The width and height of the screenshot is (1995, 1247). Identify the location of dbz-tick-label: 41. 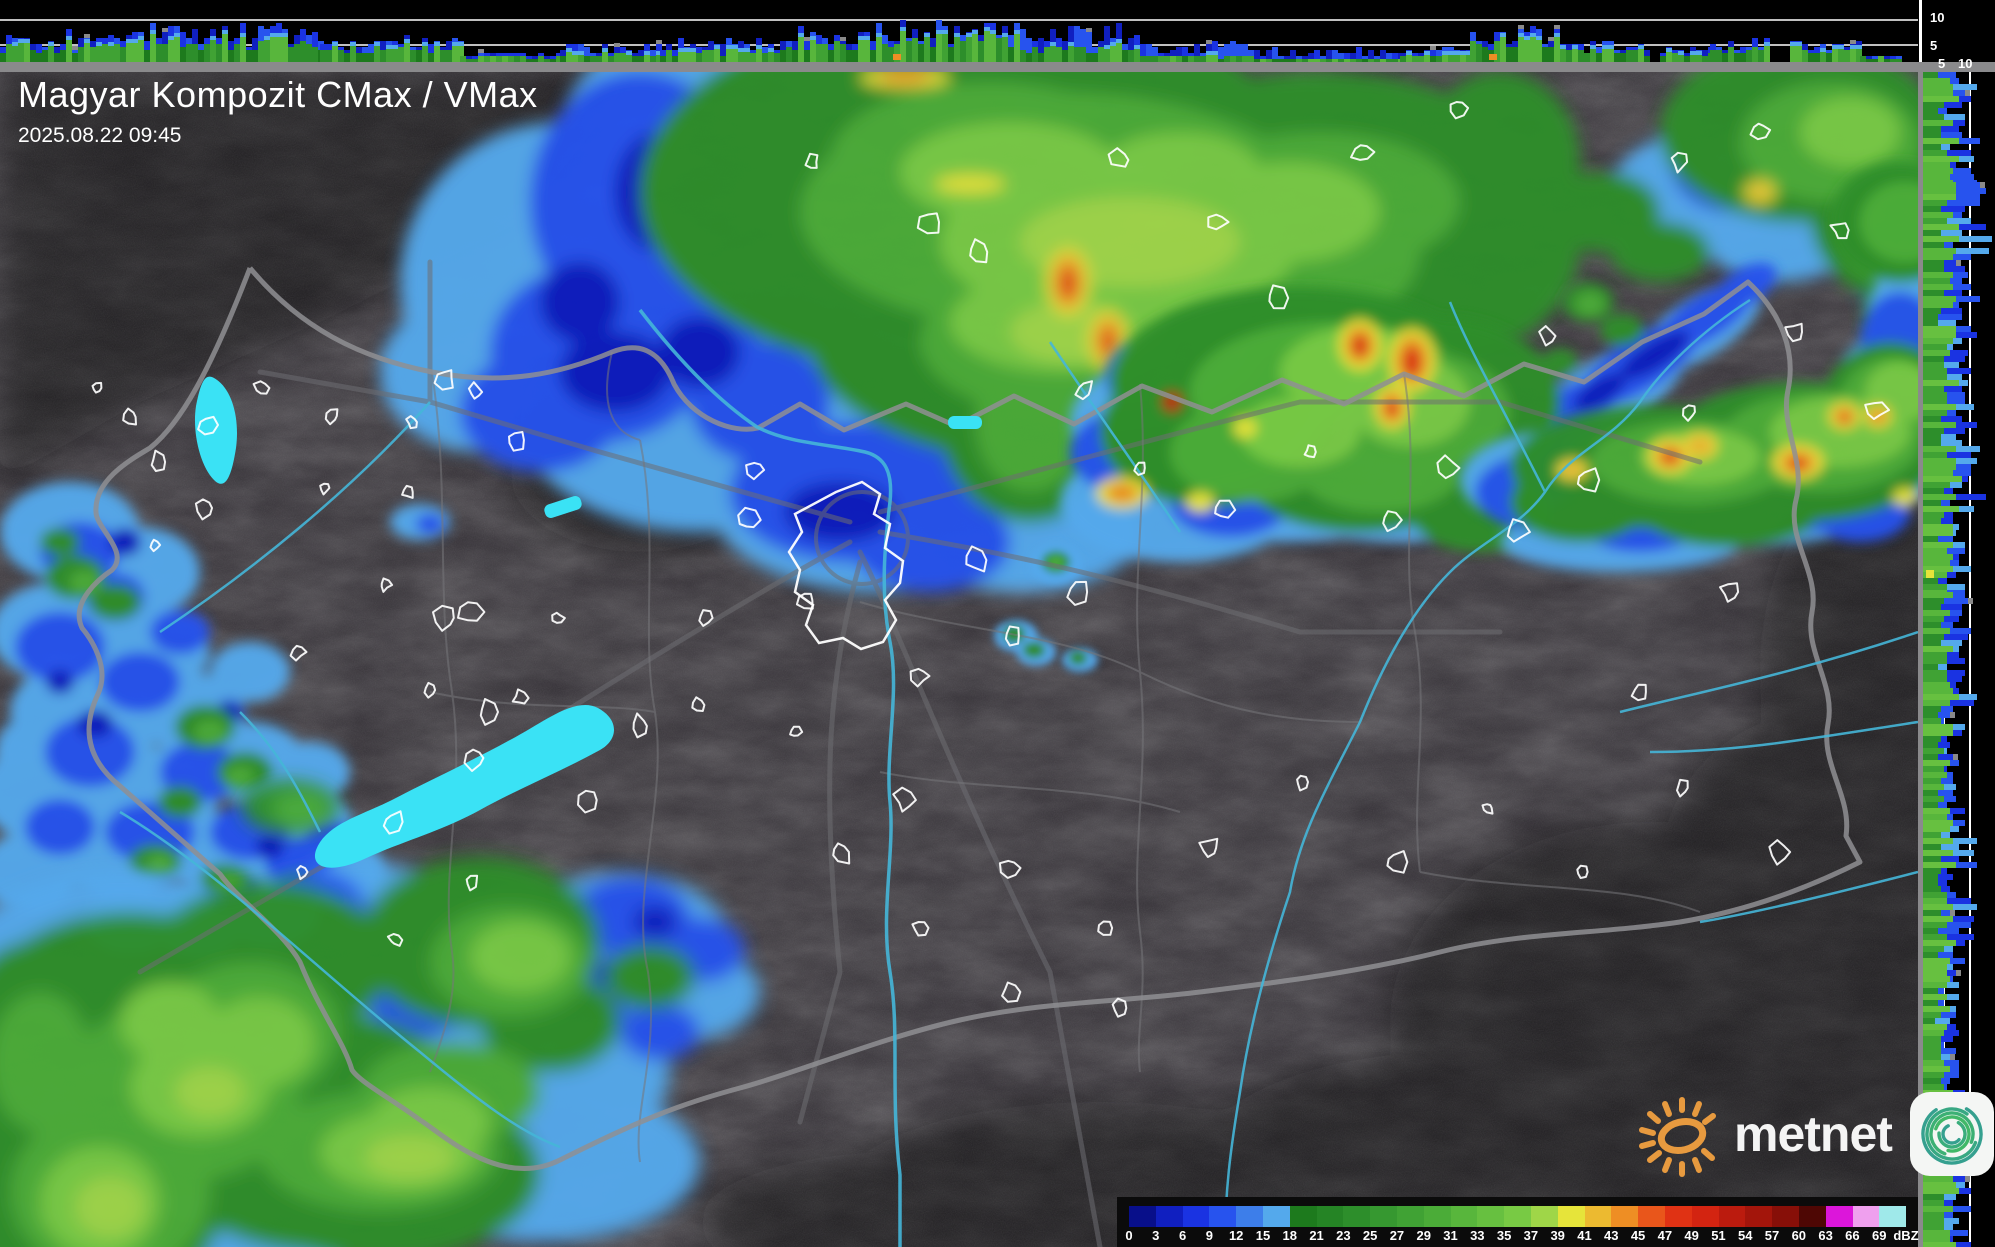
(1584, 1235).